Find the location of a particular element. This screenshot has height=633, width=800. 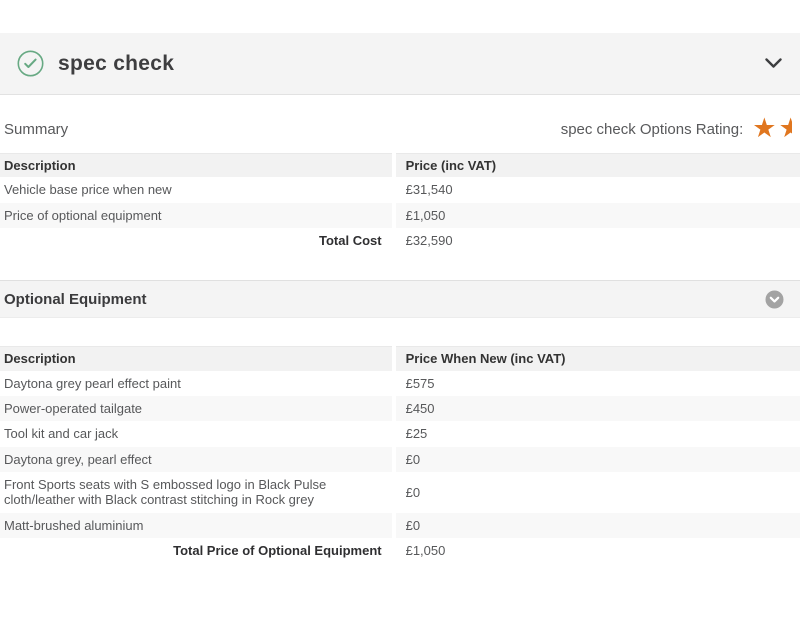

description-cell: Daytona grey, pearl effect is located at coordinates (197, 459).